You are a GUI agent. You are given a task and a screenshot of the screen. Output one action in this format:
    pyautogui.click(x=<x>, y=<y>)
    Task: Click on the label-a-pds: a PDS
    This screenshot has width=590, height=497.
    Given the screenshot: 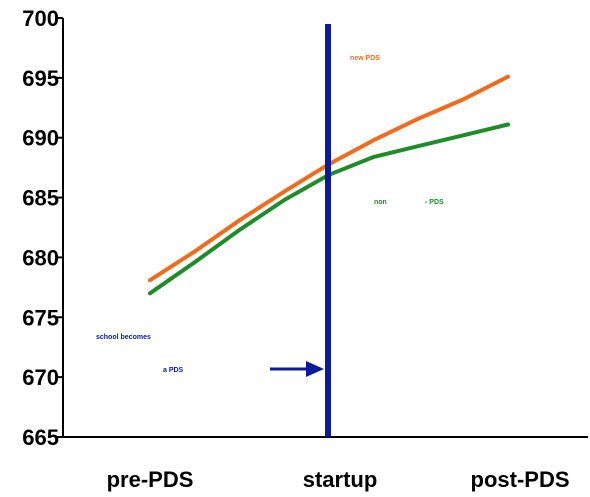 What is the action you would take?
    pyautogui.click(x=173, y=370)
    